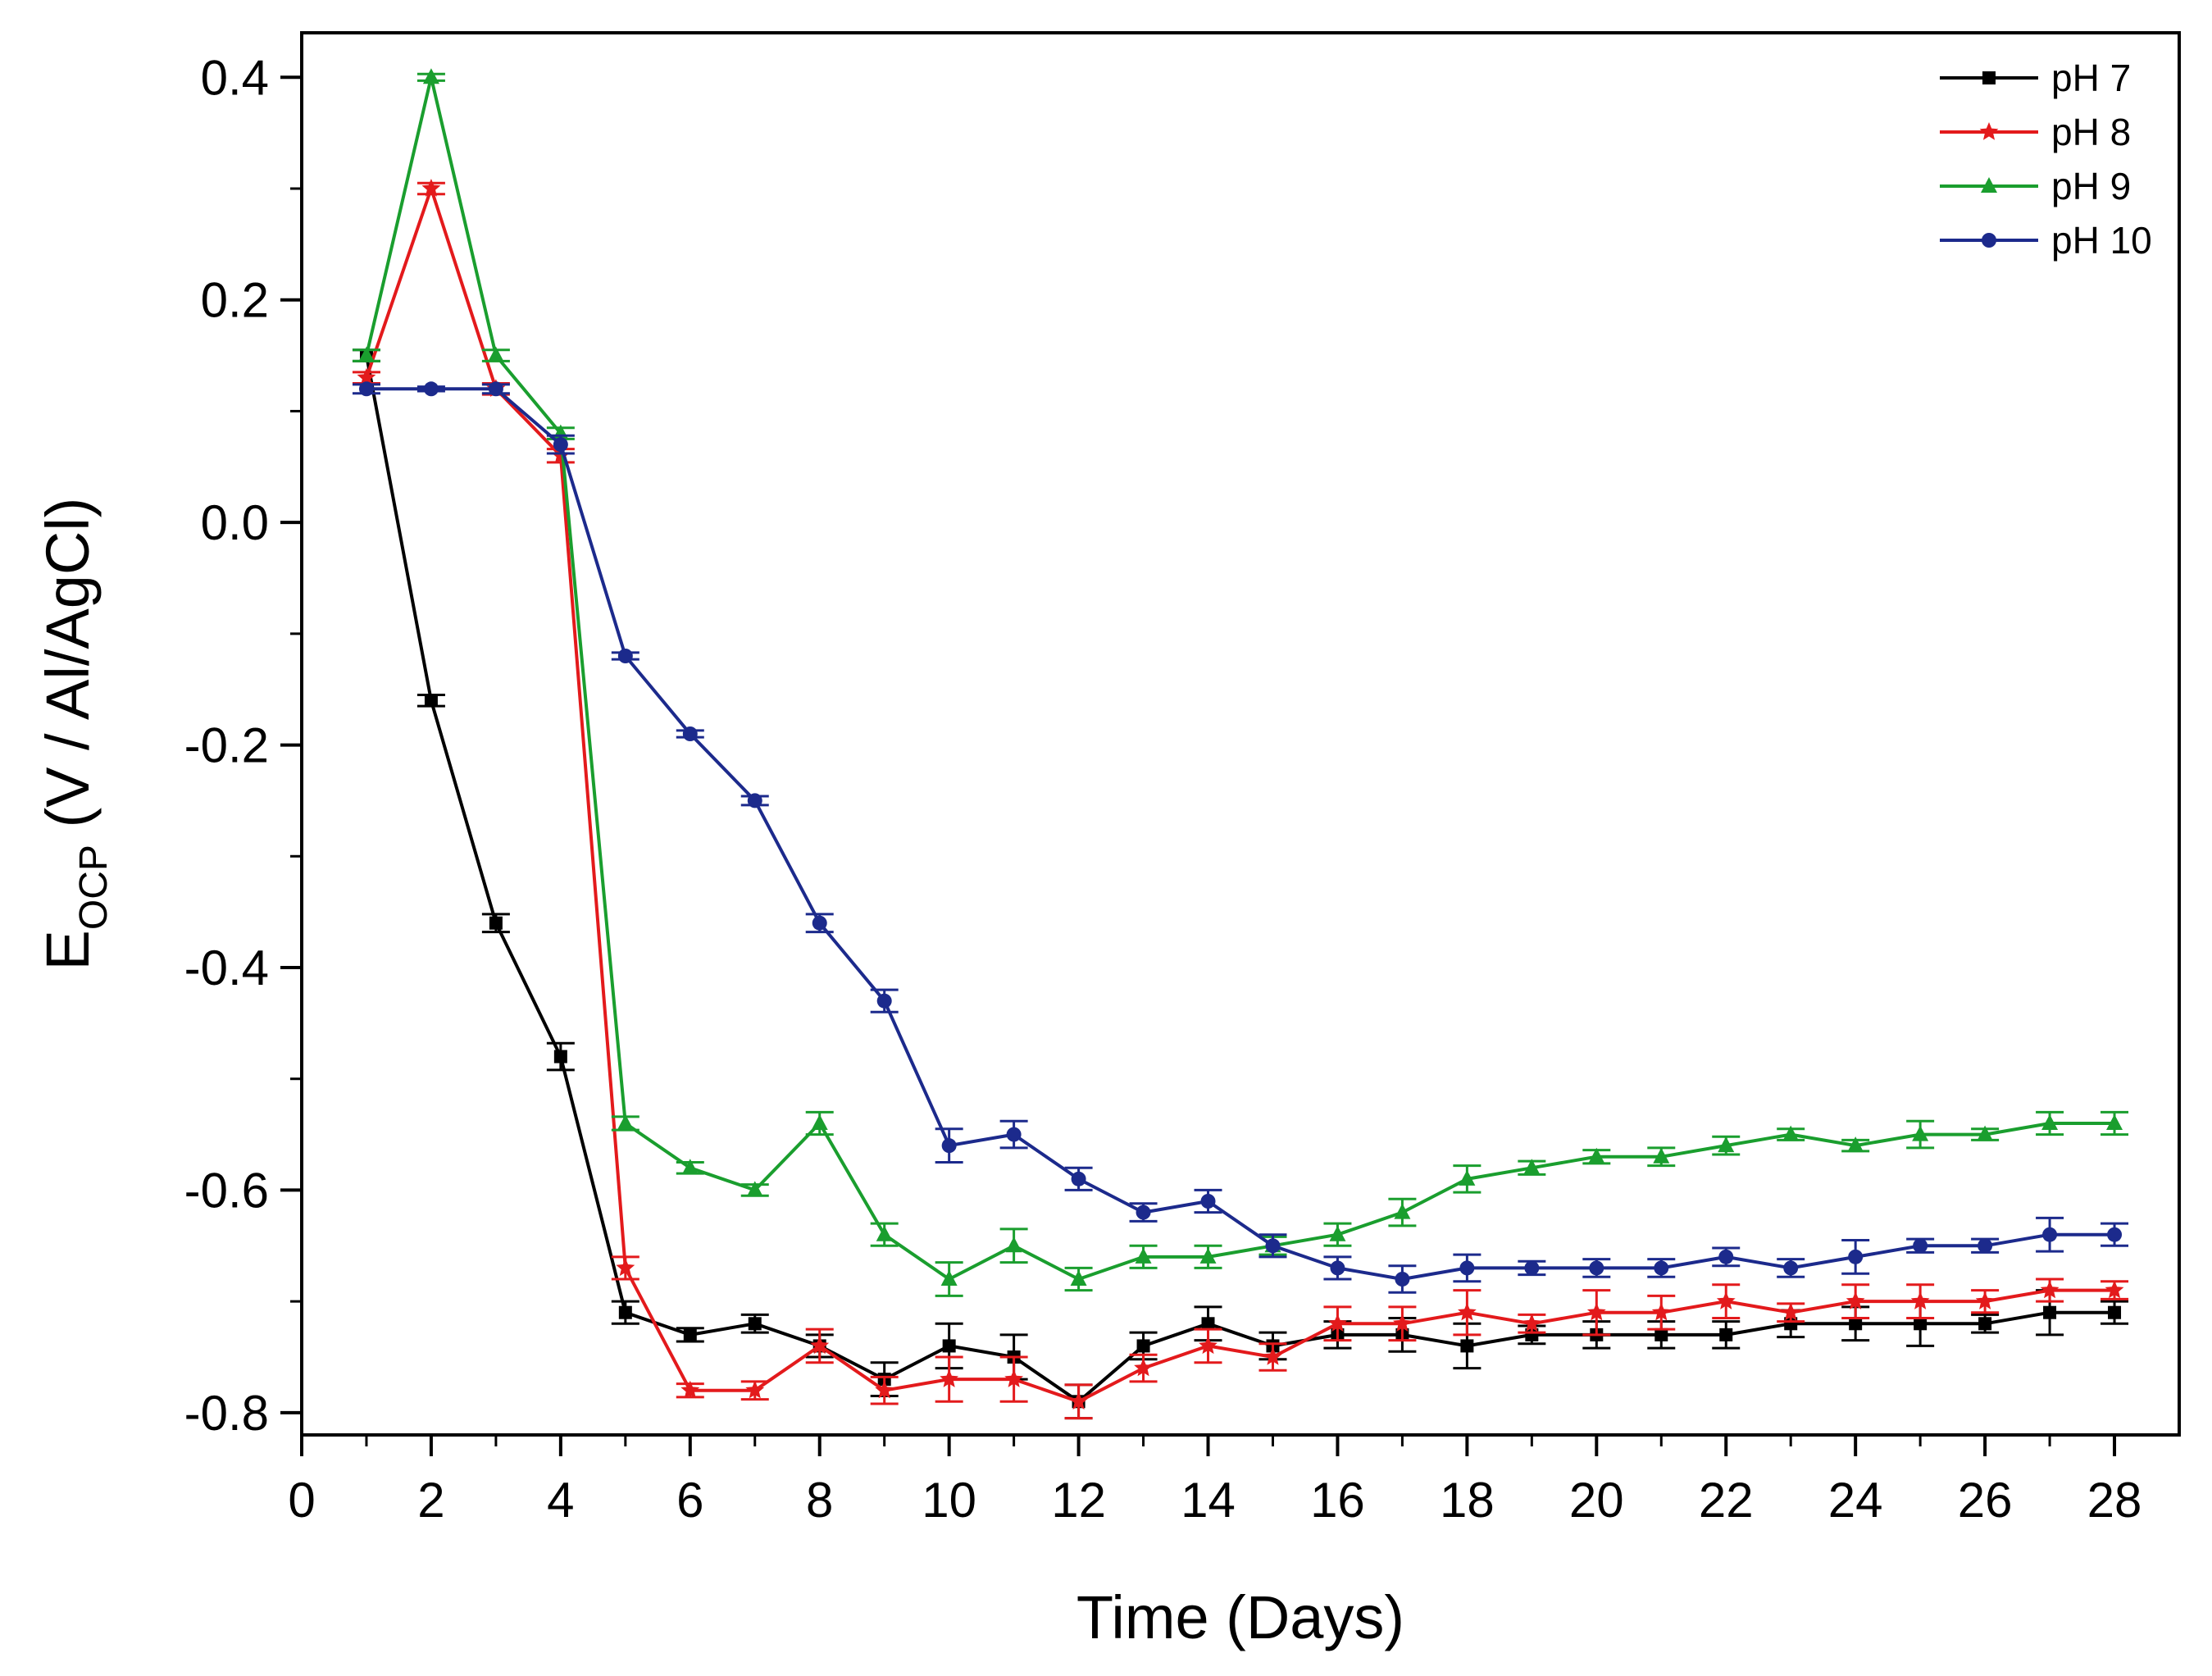 This screenshot has width=2212, height=1676. What do you see at coordinates (227, 1190) in the screenshot?
I see `y-tick-label: -0.6` at bounding box center [227, 1190].